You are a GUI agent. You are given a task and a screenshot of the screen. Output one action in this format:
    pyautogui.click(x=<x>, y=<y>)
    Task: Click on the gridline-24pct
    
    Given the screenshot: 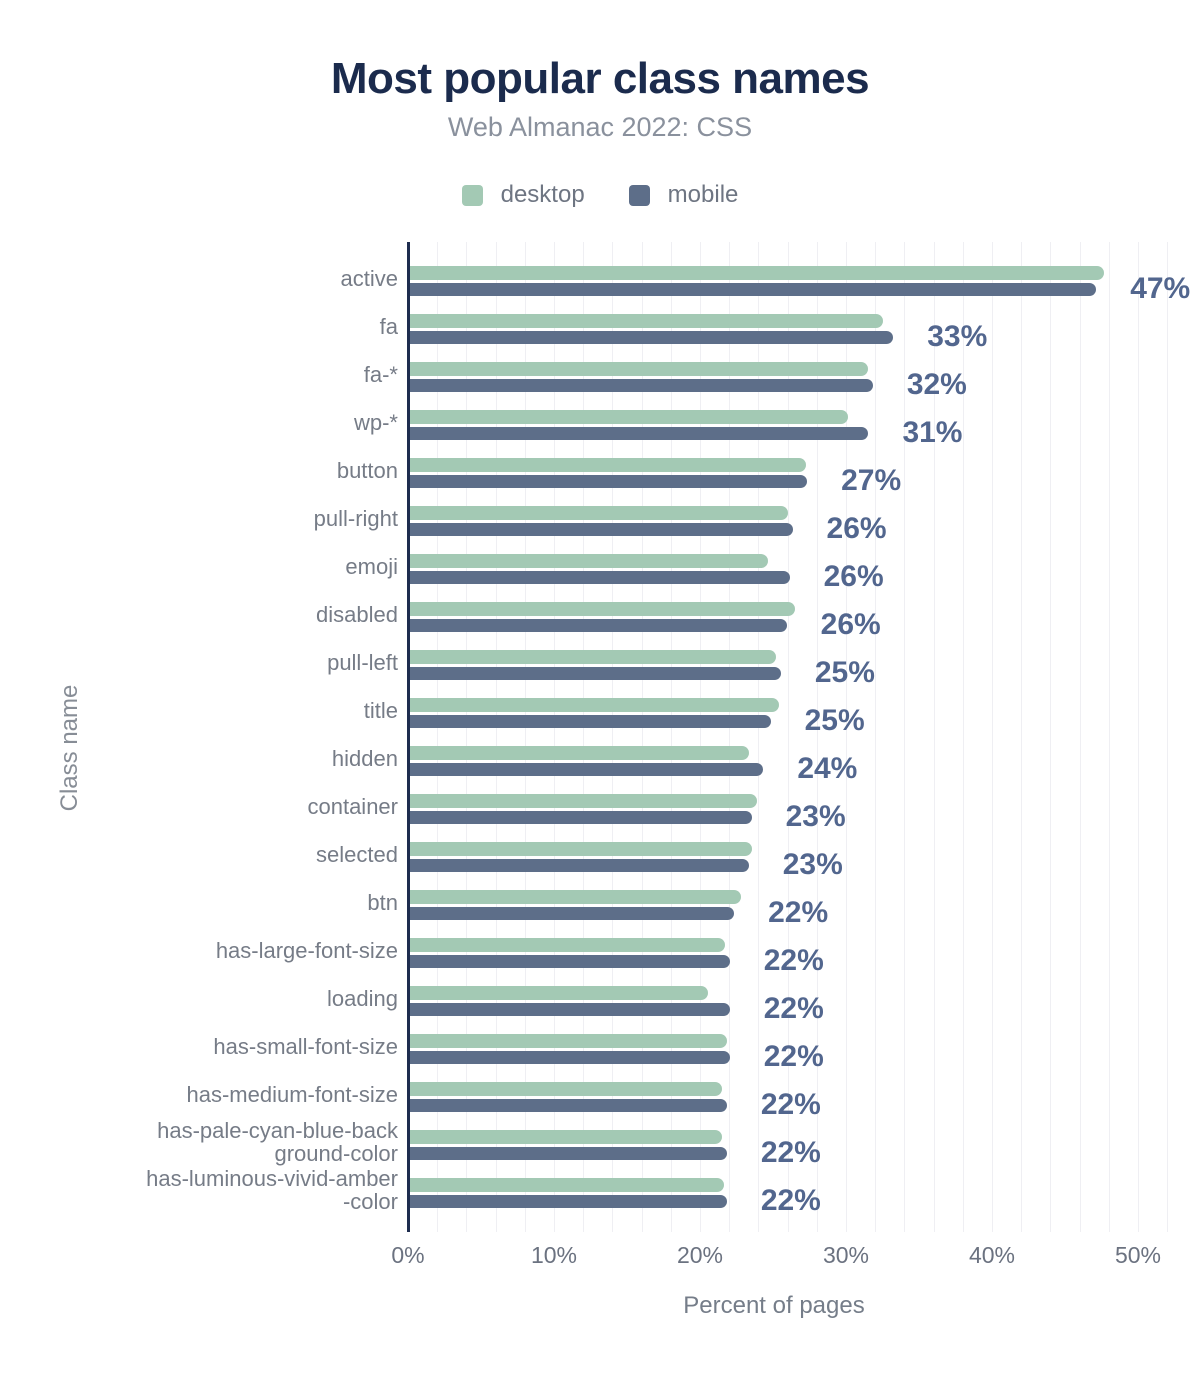 What is the action you would take?
    pyautogui.click(x=759, y=737)
    